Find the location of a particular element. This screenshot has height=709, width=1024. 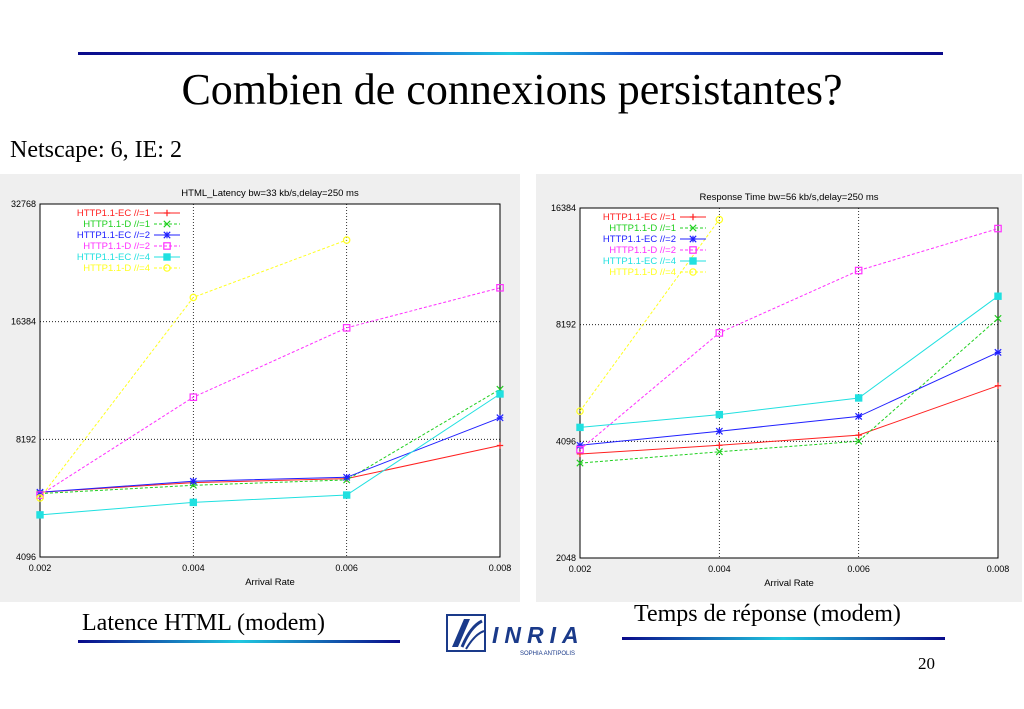

inria-logo: INRIA SOPHIA ANTIPOLIS is located at coordinates (521, 635).